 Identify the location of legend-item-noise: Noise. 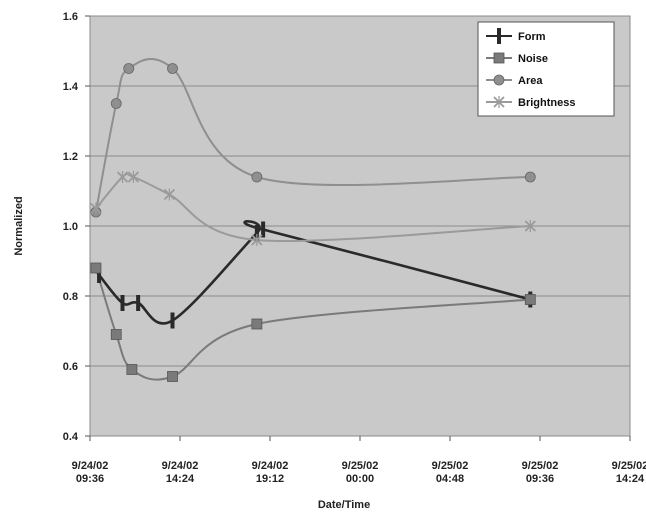
(517, 58).